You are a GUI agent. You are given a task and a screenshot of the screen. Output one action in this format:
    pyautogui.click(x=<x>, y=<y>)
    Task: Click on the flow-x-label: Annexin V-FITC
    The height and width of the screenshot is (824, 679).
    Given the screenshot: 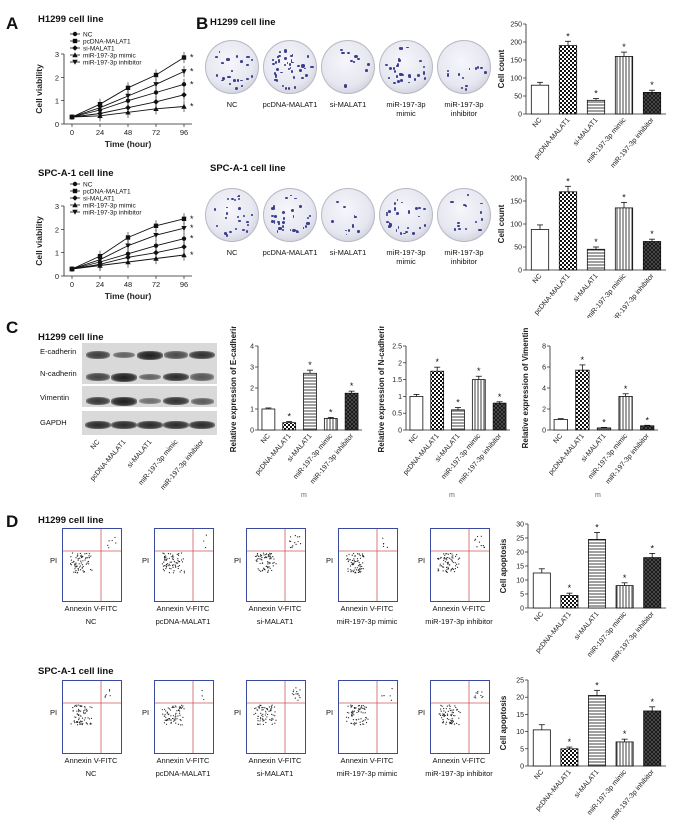 What is the action you would take?
    pyautogui.click(x=91, y=760)
    